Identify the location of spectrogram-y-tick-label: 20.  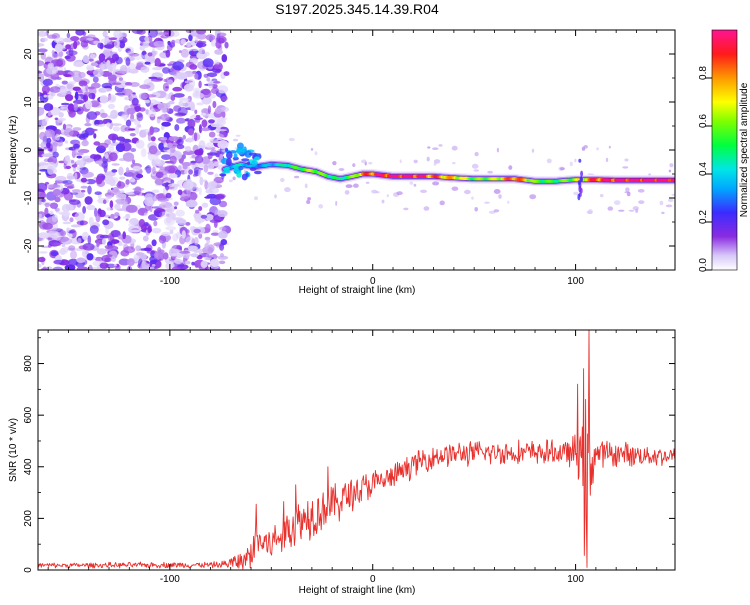
(28, 54).